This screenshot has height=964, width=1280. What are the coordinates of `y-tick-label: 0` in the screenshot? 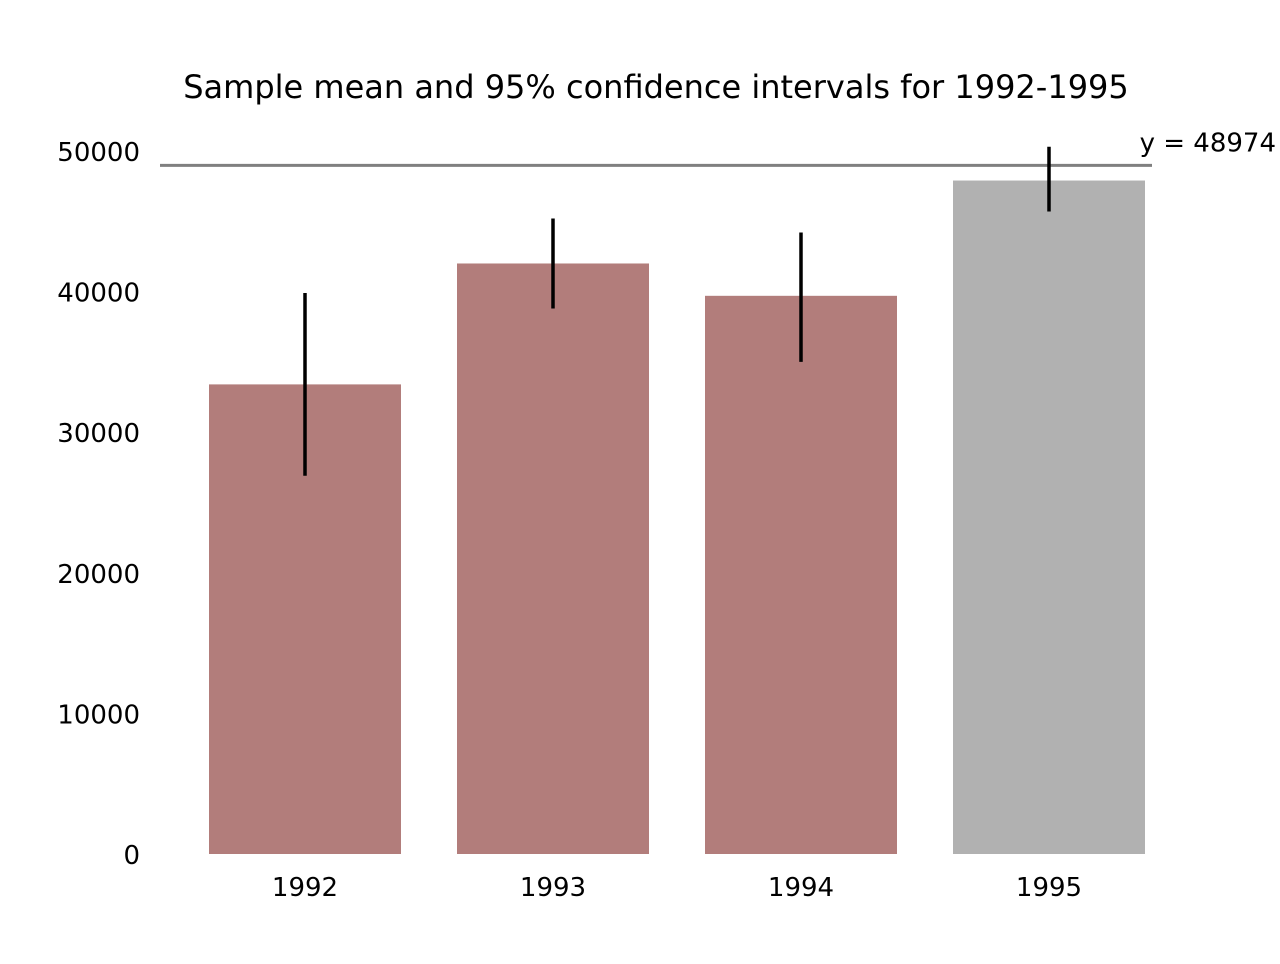 It's located at (131, 856).